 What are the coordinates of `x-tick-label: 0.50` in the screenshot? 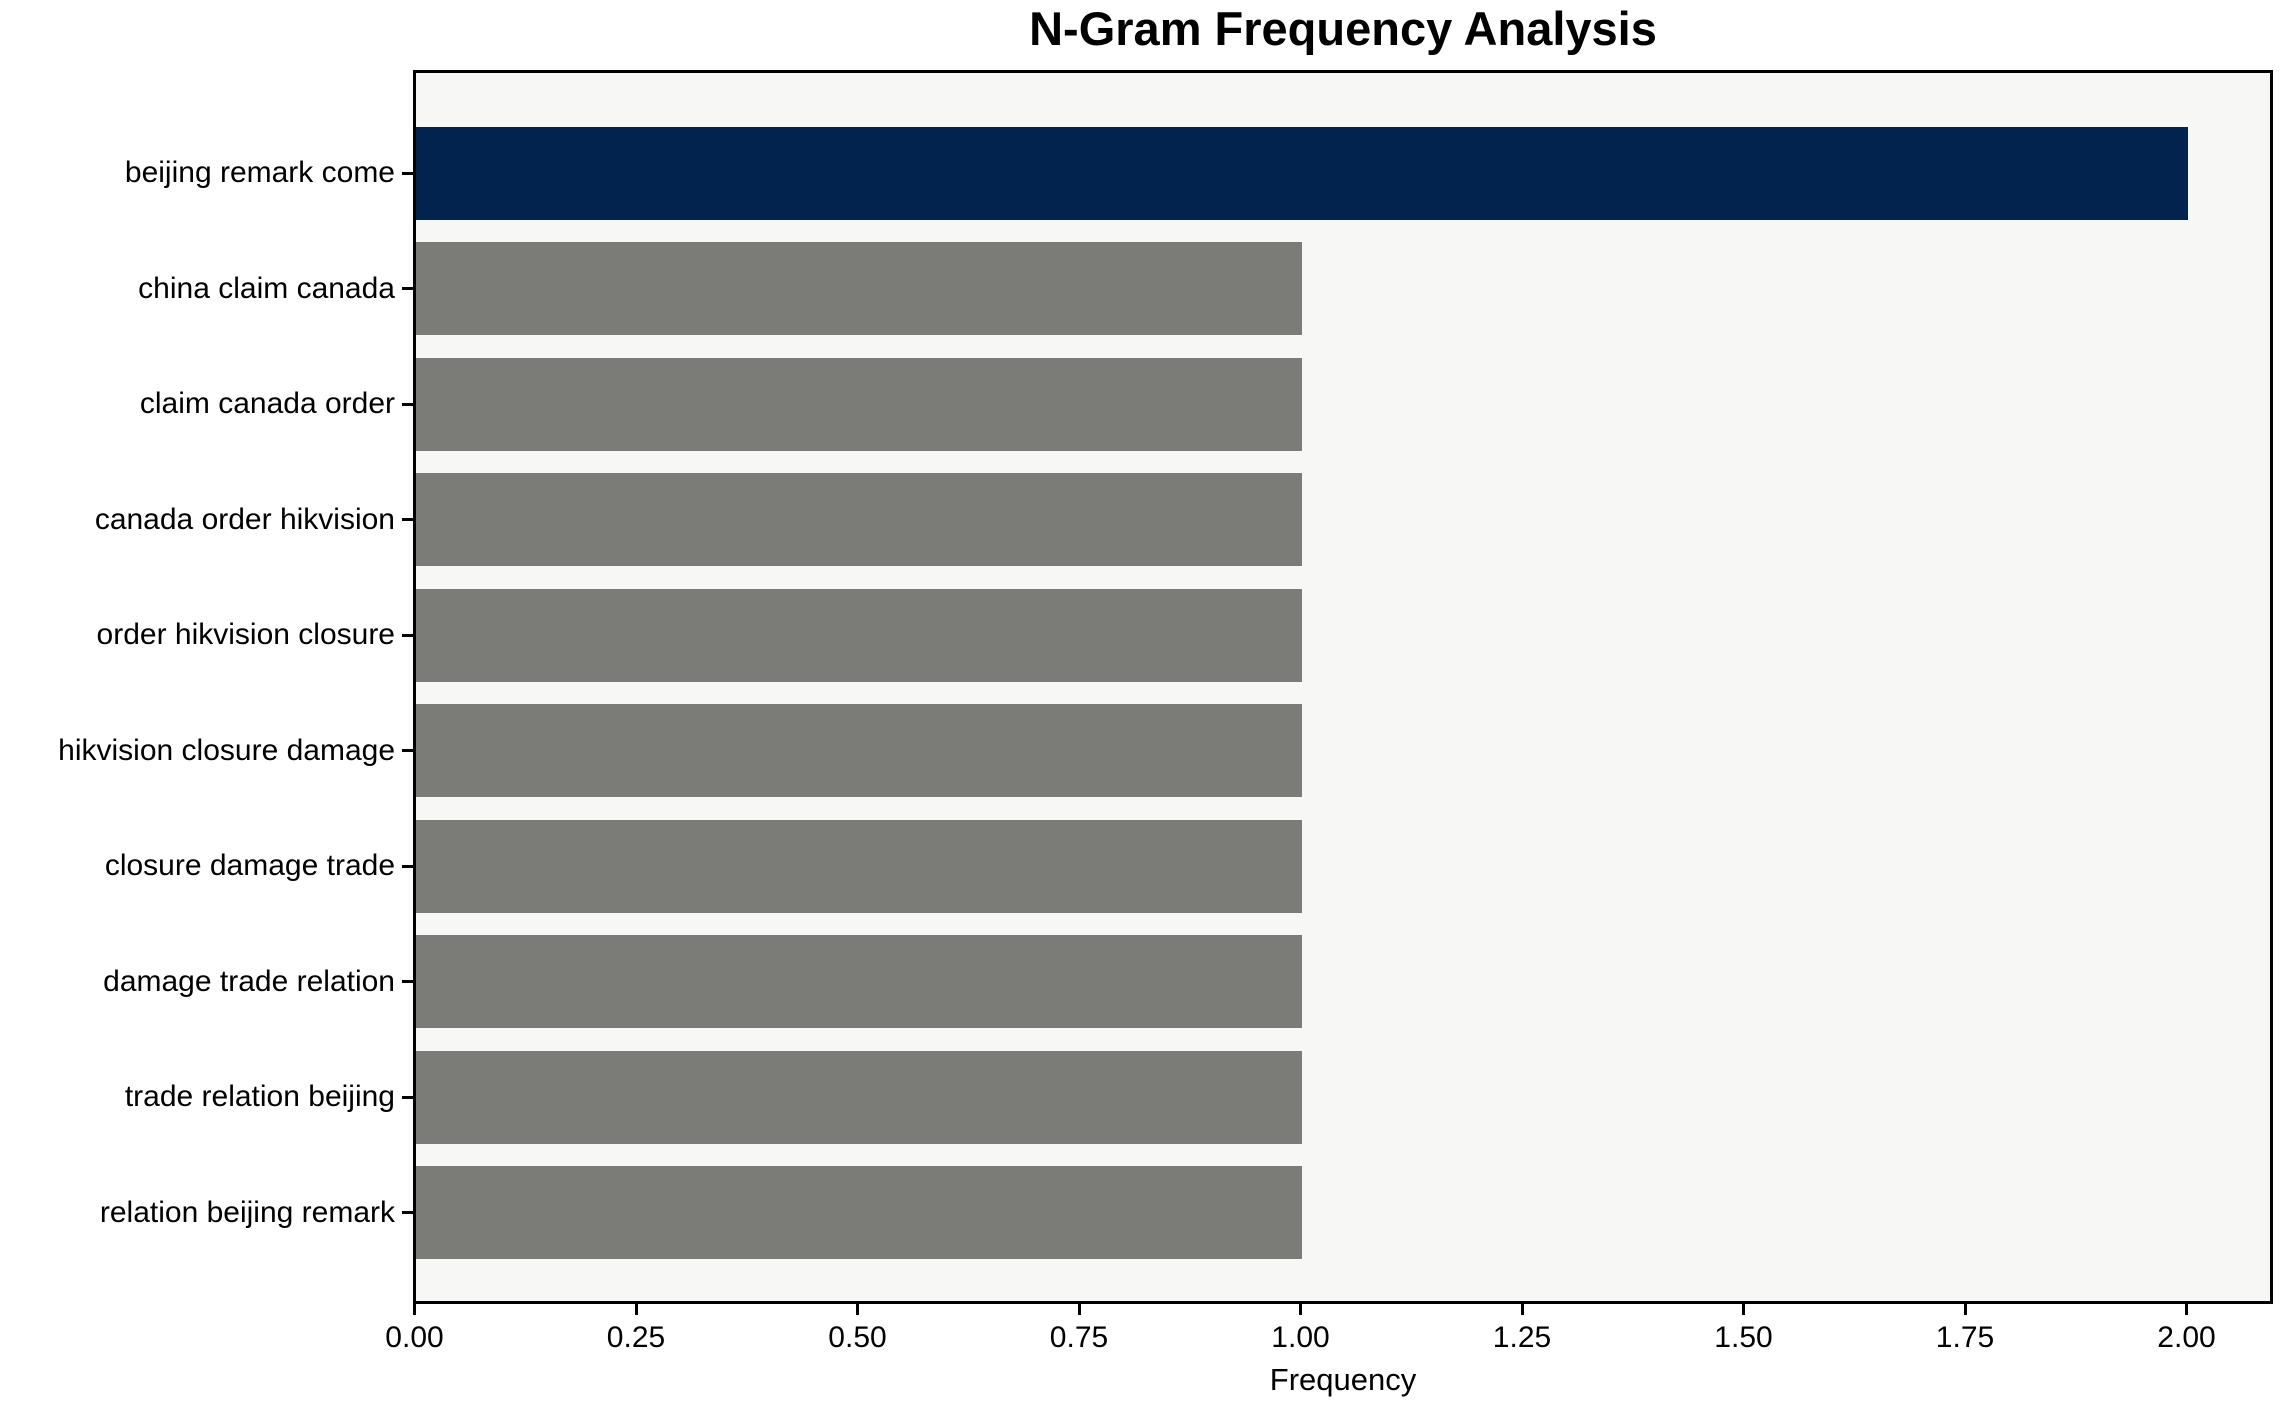 It's located at (857, 1337).